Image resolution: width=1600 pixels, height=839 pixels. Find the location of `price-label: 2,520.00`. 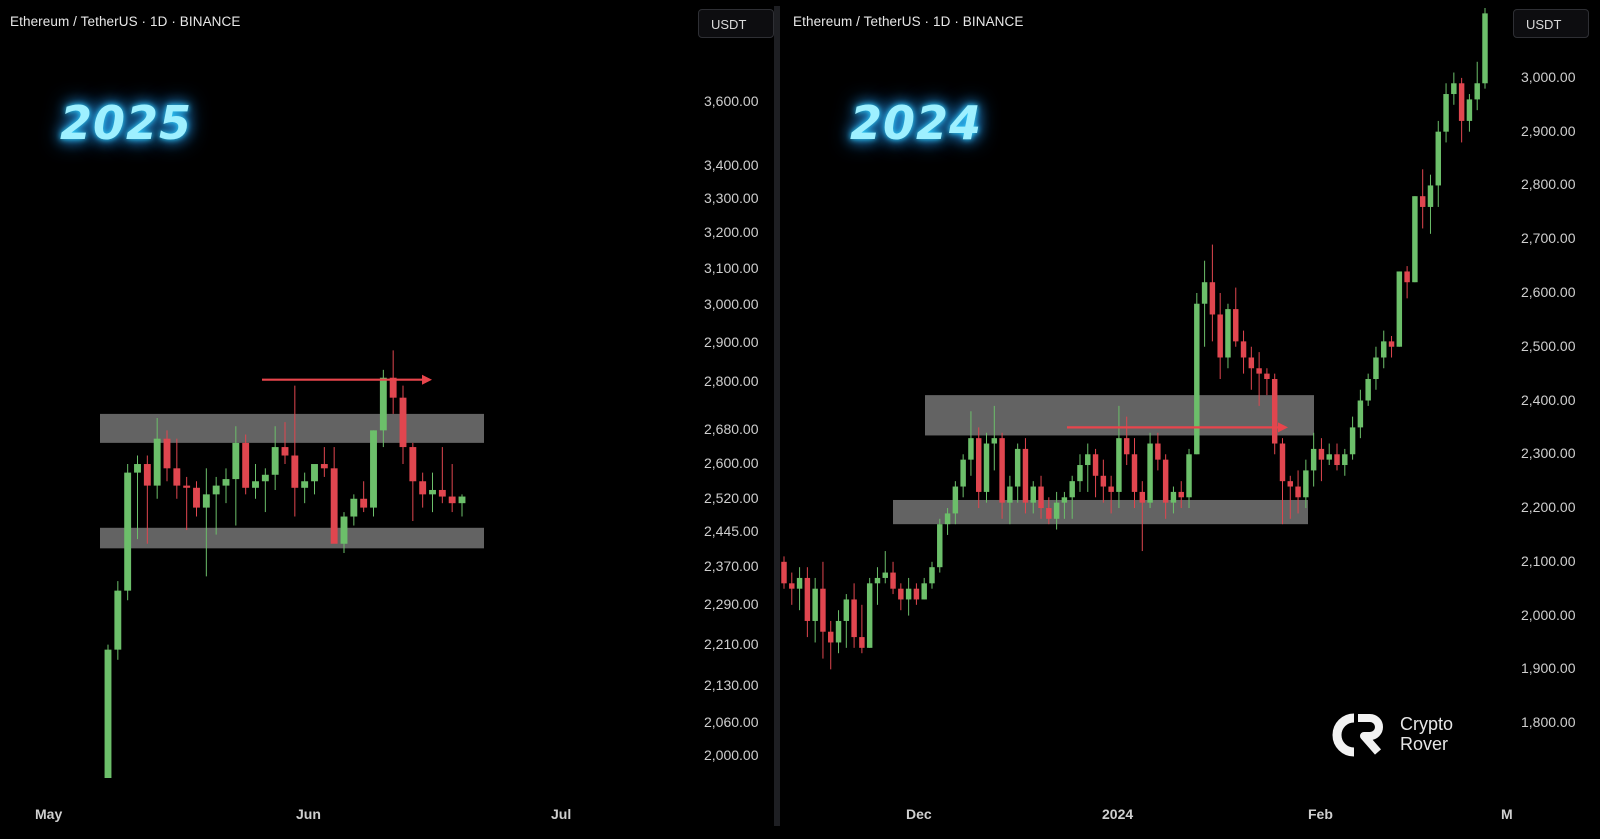

price-label: 2,520.00 is located at coordinates (731, 497).